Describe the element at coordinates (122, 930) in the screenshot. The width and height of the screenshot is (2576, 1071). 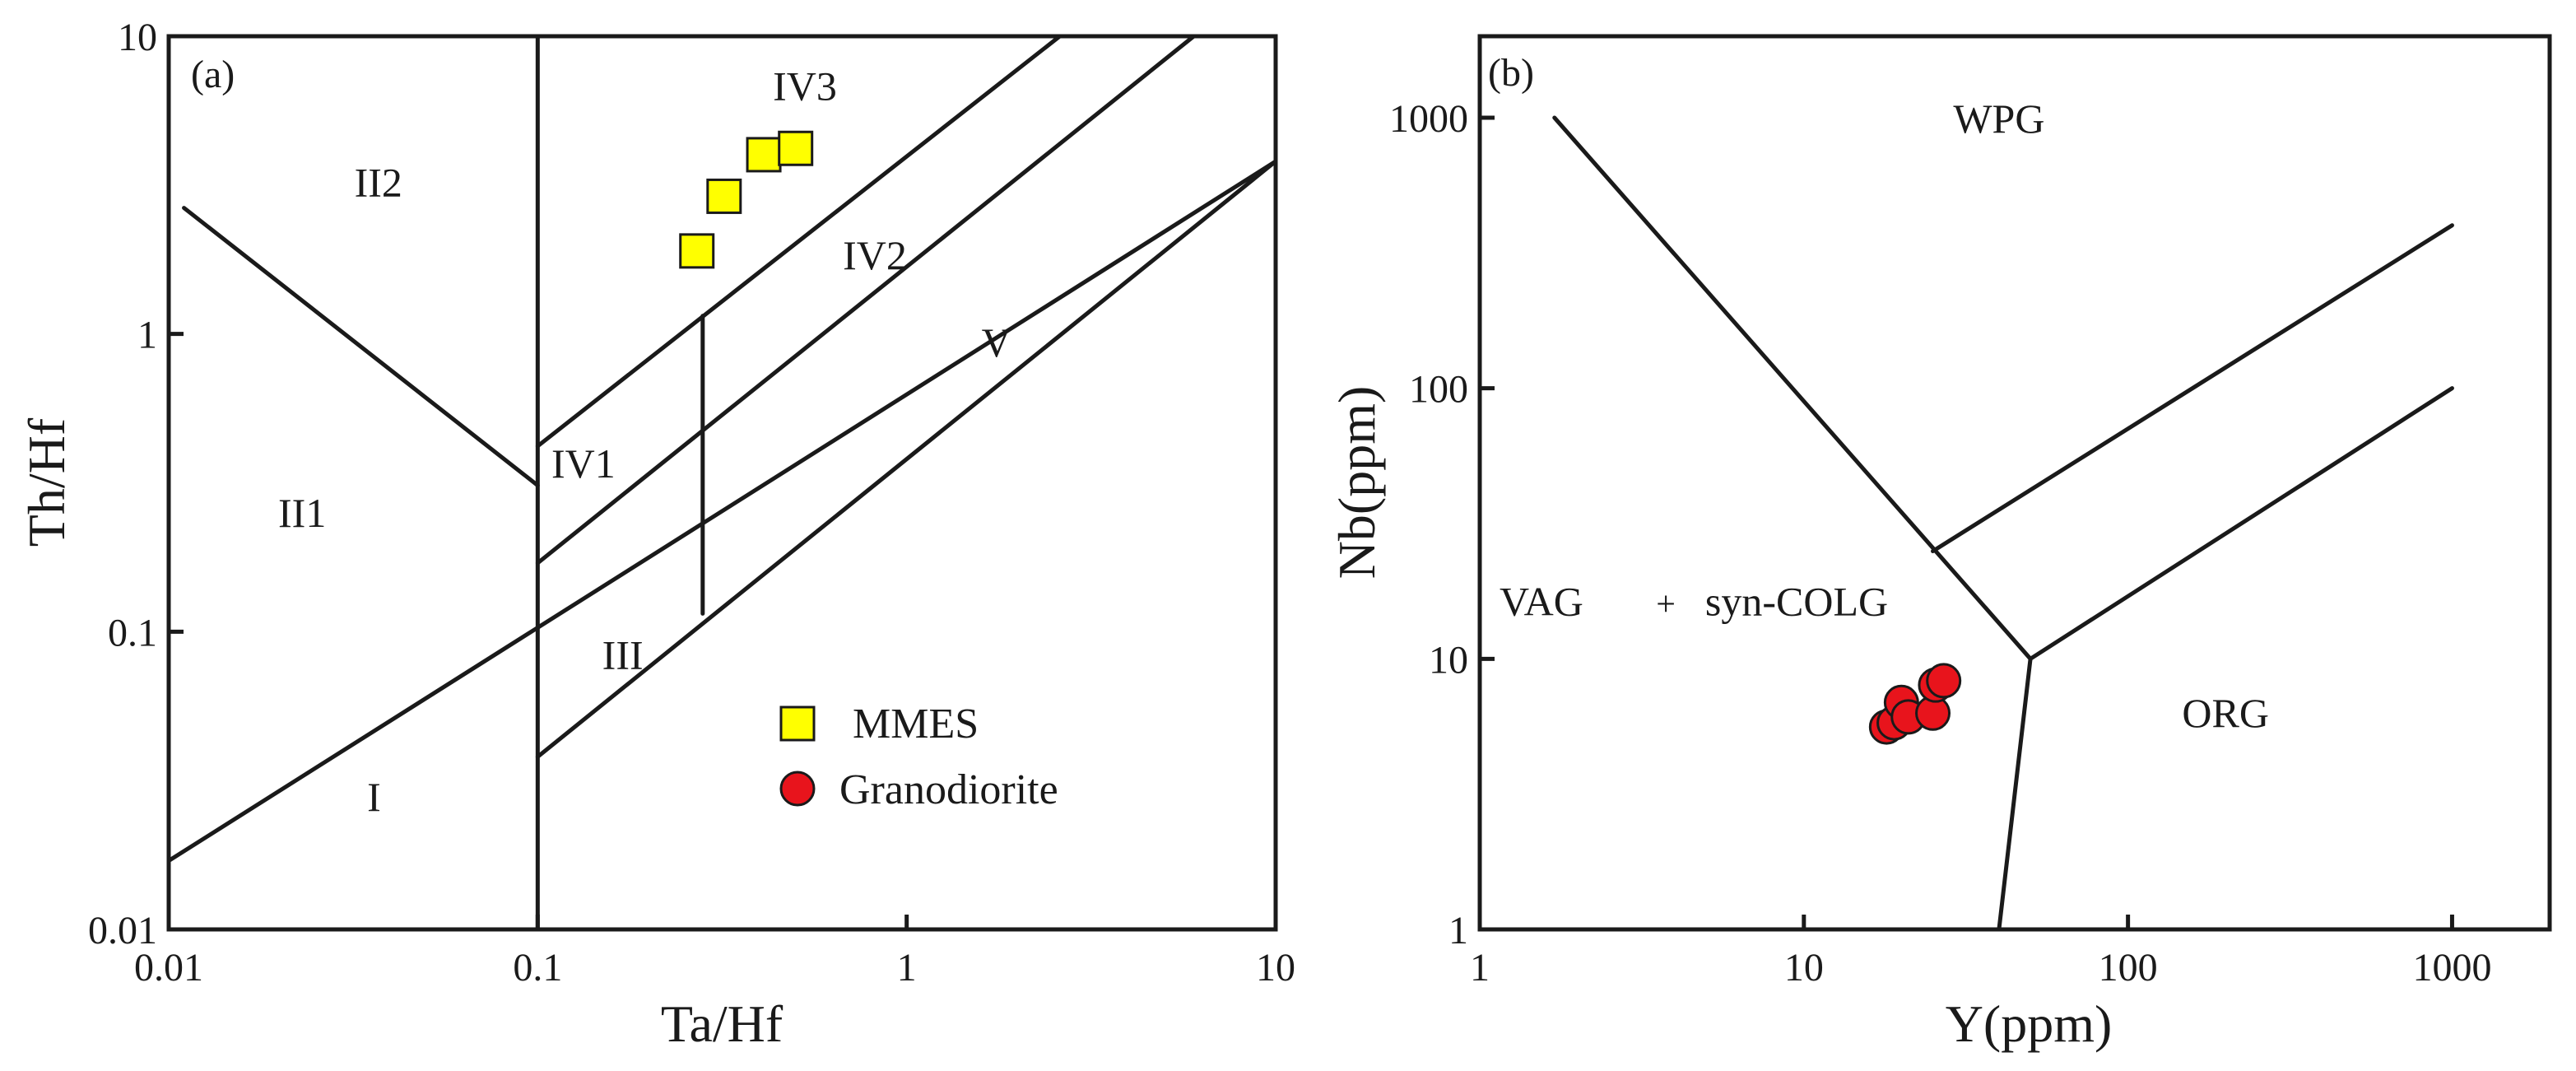
I see `y-tick-label: 0.01` at that location.